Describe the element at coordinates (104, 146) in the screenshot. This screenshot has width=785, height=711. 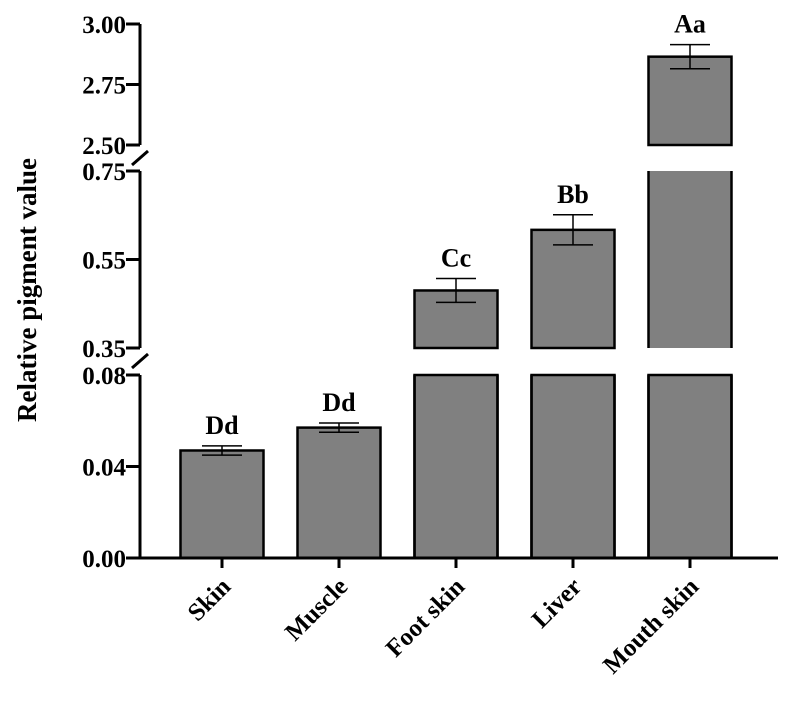
I see `y-tick-label: 2.50` at that location.